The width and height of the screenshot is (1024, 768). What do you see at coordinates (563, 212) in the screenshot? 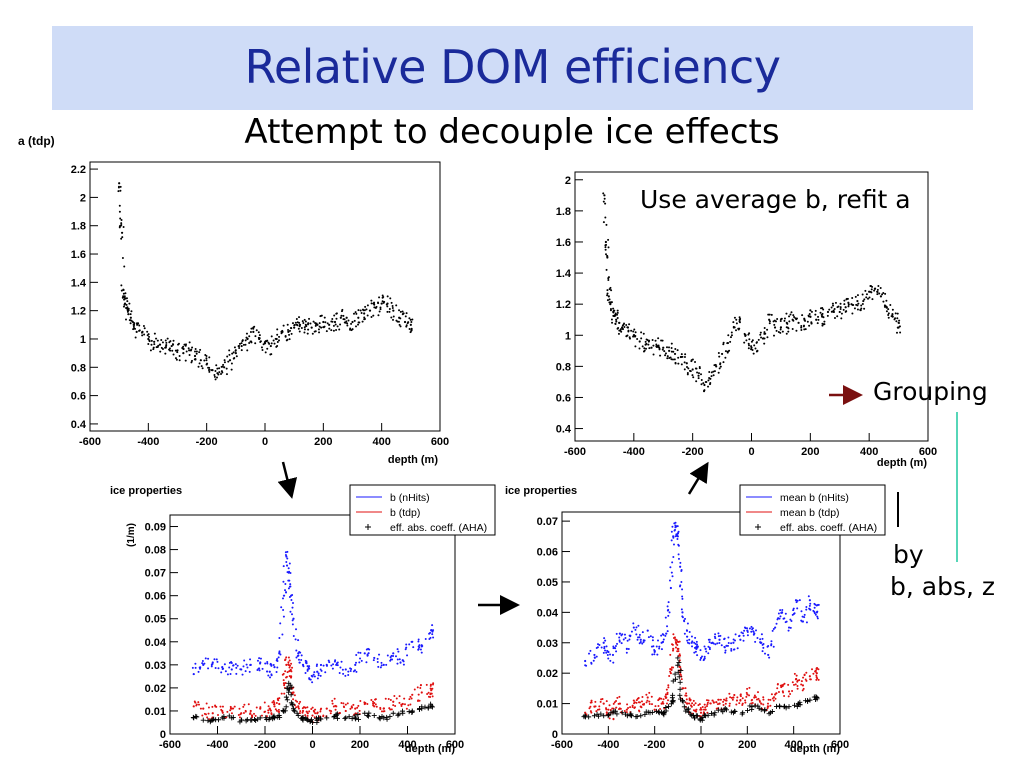
I see `y-tick-label: 1.8` at bounding box center [563, 212].